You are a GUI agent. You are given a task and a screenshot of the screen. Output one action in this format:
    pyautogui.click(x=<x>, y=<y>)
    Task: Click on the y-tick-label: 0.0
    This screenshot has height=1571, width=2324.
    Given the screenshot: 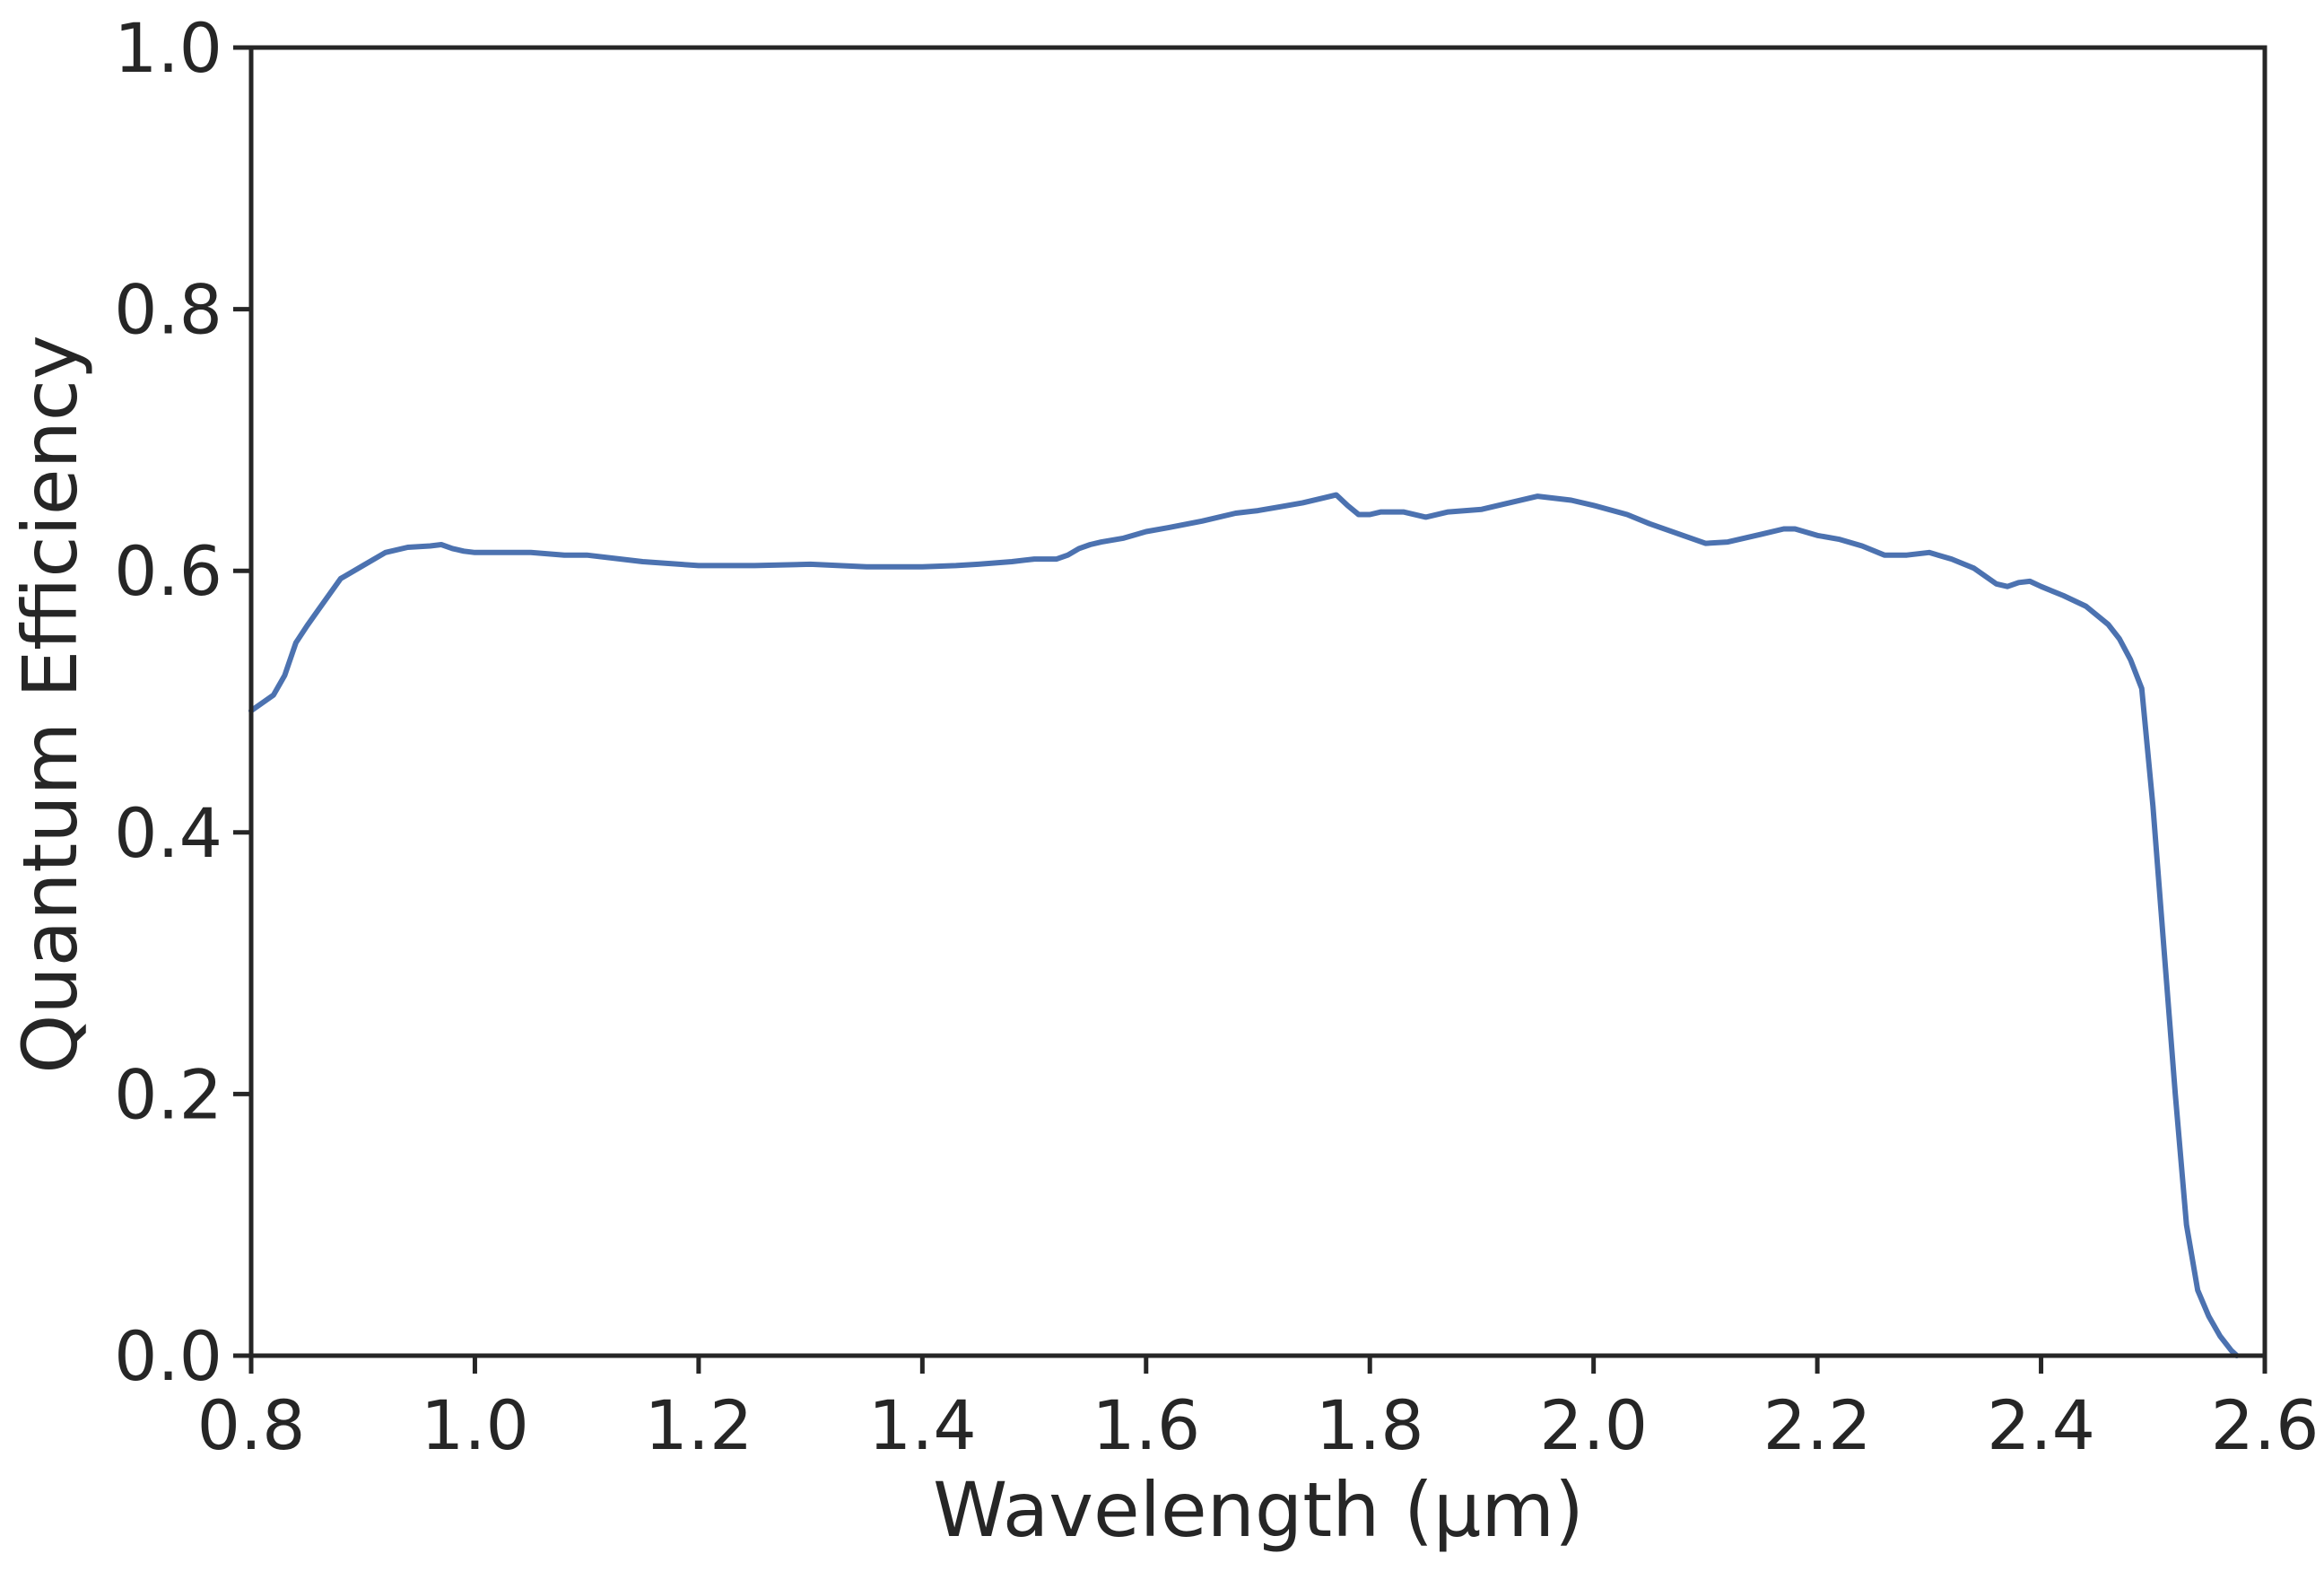 What is the action you would take?
    pyautogui.click(x=168, y=1356)
    